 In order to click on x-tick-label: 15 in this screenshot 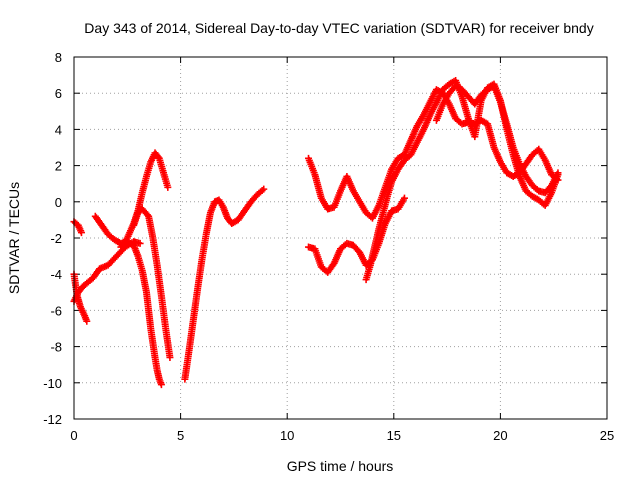, I will do `click(394, 435)`.